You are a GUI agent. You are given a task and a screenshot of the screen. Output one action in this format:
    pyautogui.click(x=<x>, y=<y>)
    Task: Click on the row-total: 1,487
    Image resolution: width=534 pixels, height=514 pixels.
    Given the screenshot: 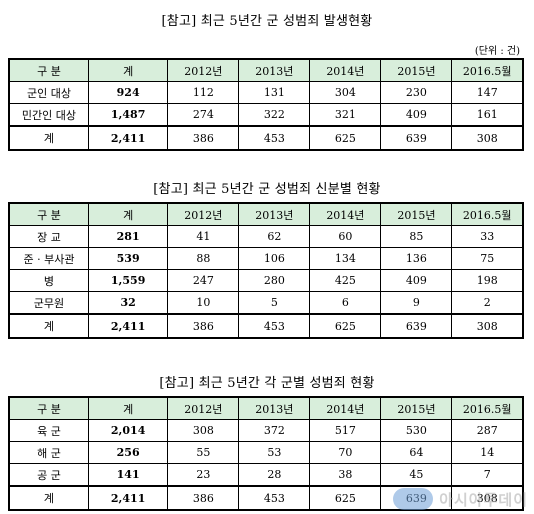 What is the action you would take?
    pyautogui.click(x=128, y=115)
    